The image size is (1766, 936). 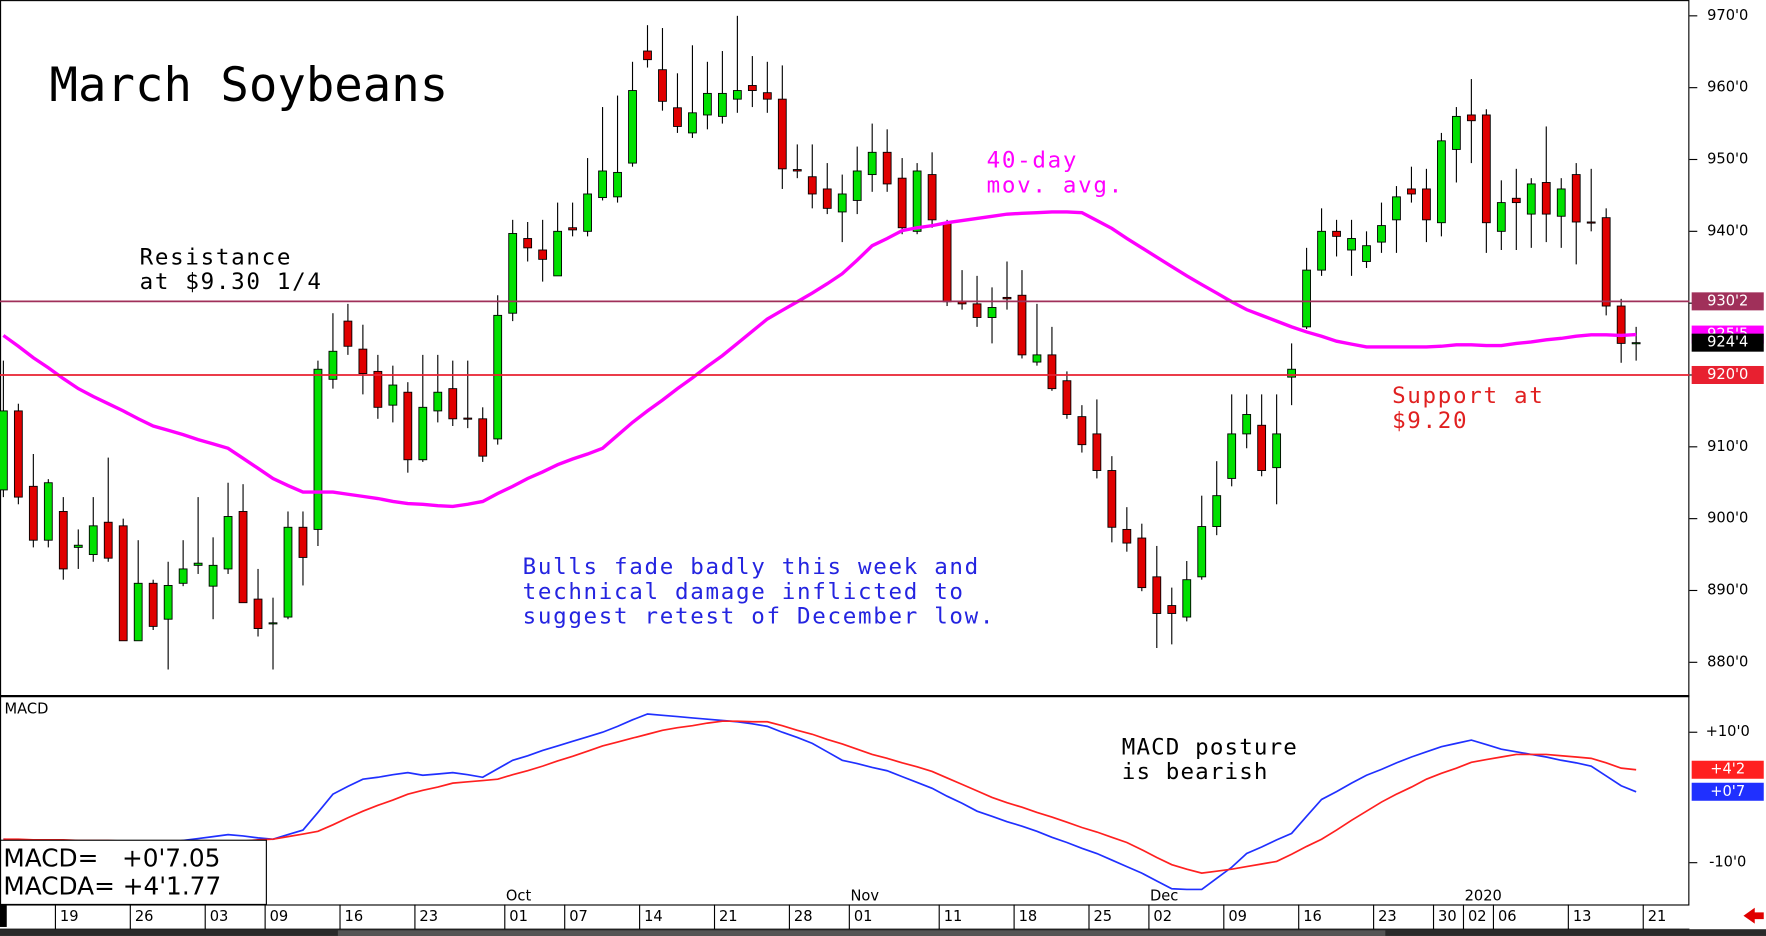 What do you see at coordinates (1032, 161) in the screenshot?
I see `annotation: 40-day` at bounding box center [1032, 161].